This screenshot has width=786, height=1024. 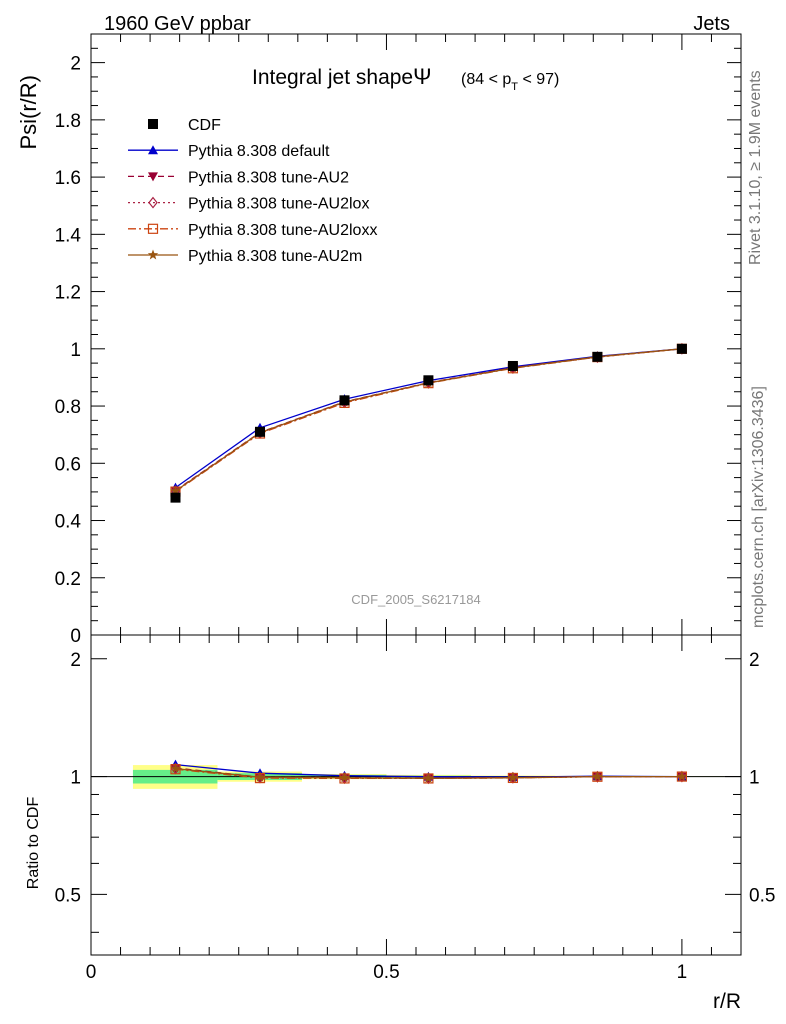 I want to click on main-y-tick-label: 0.8, so click(x=68, y=407).